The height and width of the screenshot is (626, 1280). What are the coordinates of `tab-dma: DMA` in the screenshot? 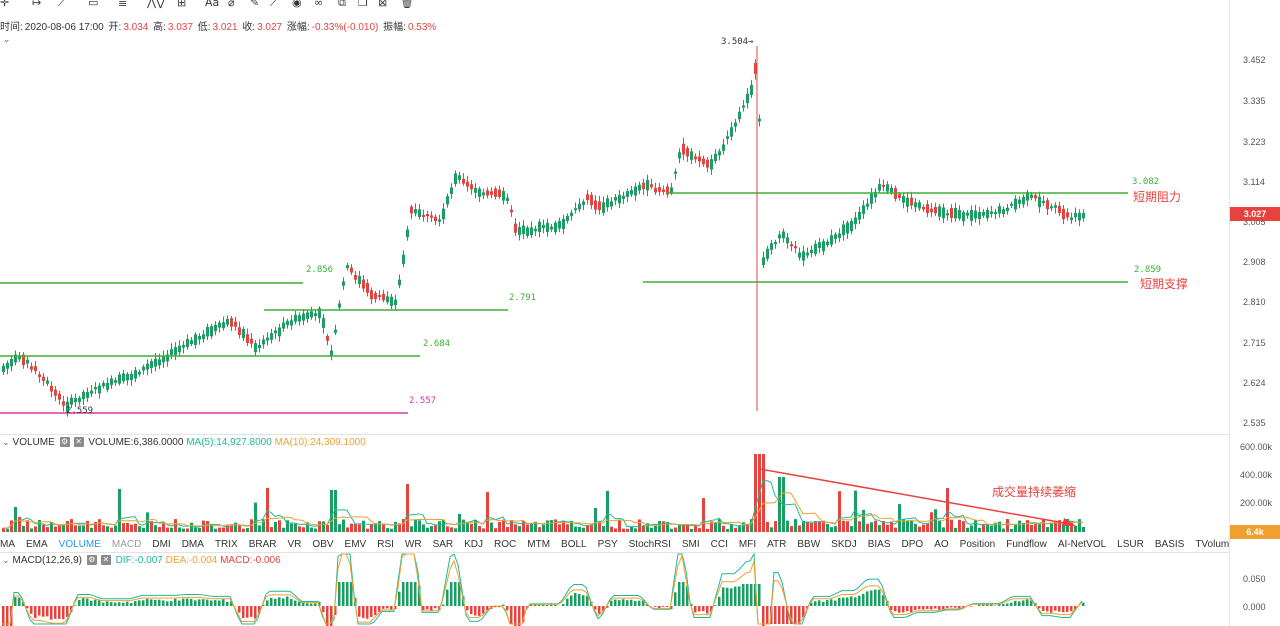 It's located at (192, 544).